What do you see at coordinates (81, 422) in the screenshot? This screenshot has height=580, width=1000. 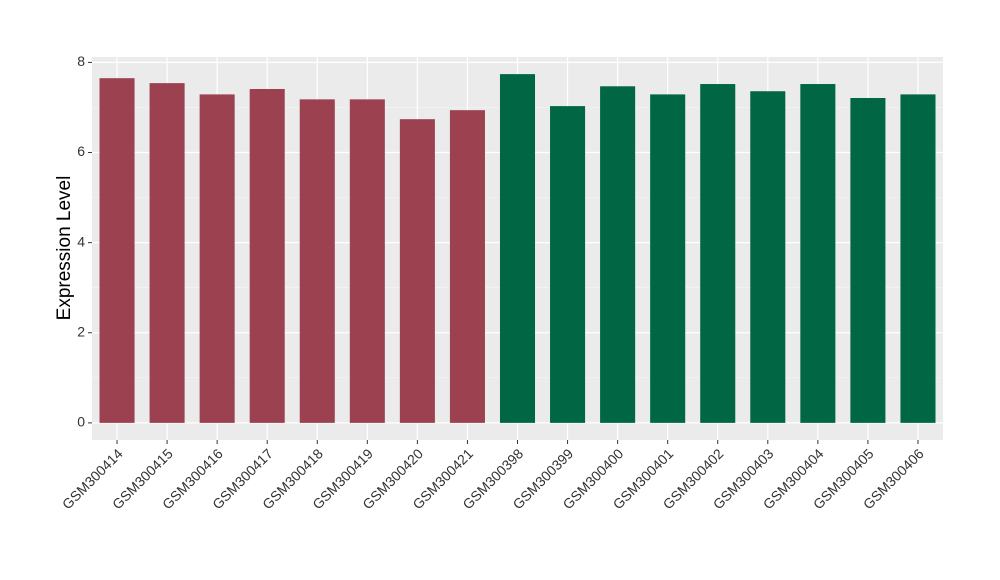 I see `y-tick-label: 0` at bounding box center [81, 422].